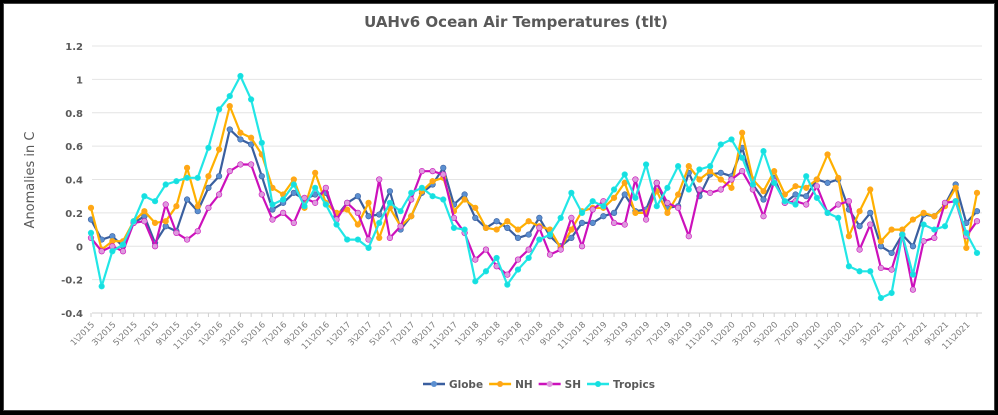 Image resolution: width=998 pixels, height=415 pixels. I want to click on y-tick-label: 1, so click(79, 80).